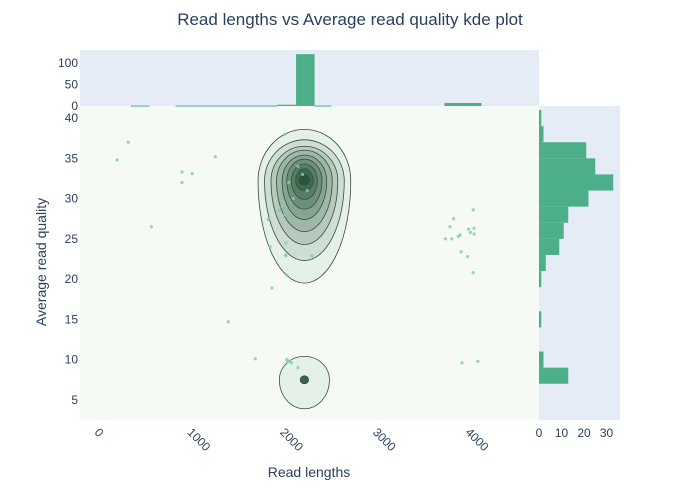 The height and width of the screenshot is (500, 700). What do you see at coordinates (68, 63) in the screenshot?
I see `top-histogram-y-tick-label: 100` at bounding box center [68, 63].